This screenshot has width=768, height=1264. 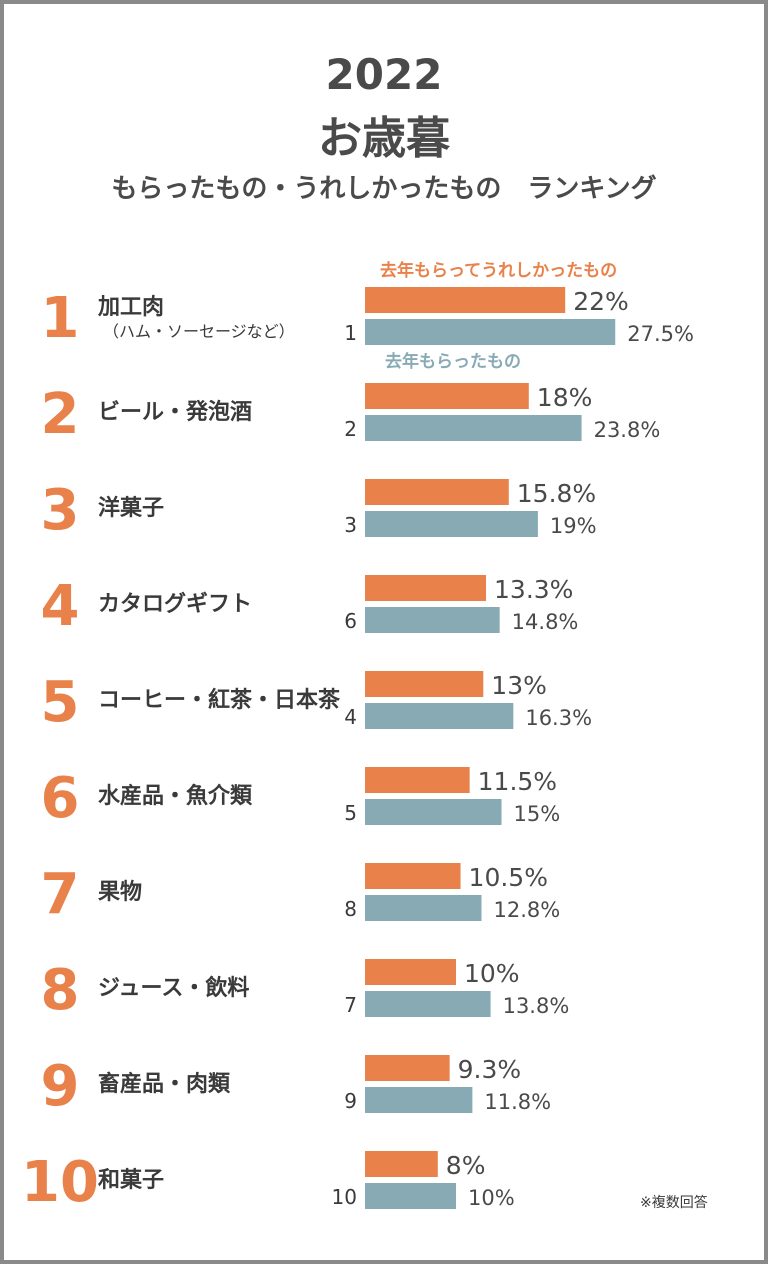 I want to click on item-label: コーヒー・紅茶・日本茶, so click(x=219, y=700).